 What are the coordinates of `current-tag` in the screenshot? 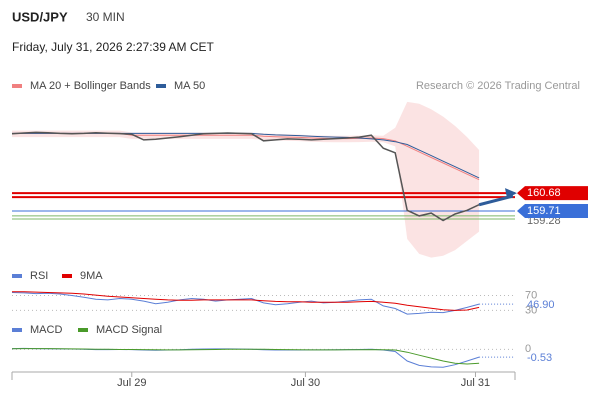 It's located at (552, 211).